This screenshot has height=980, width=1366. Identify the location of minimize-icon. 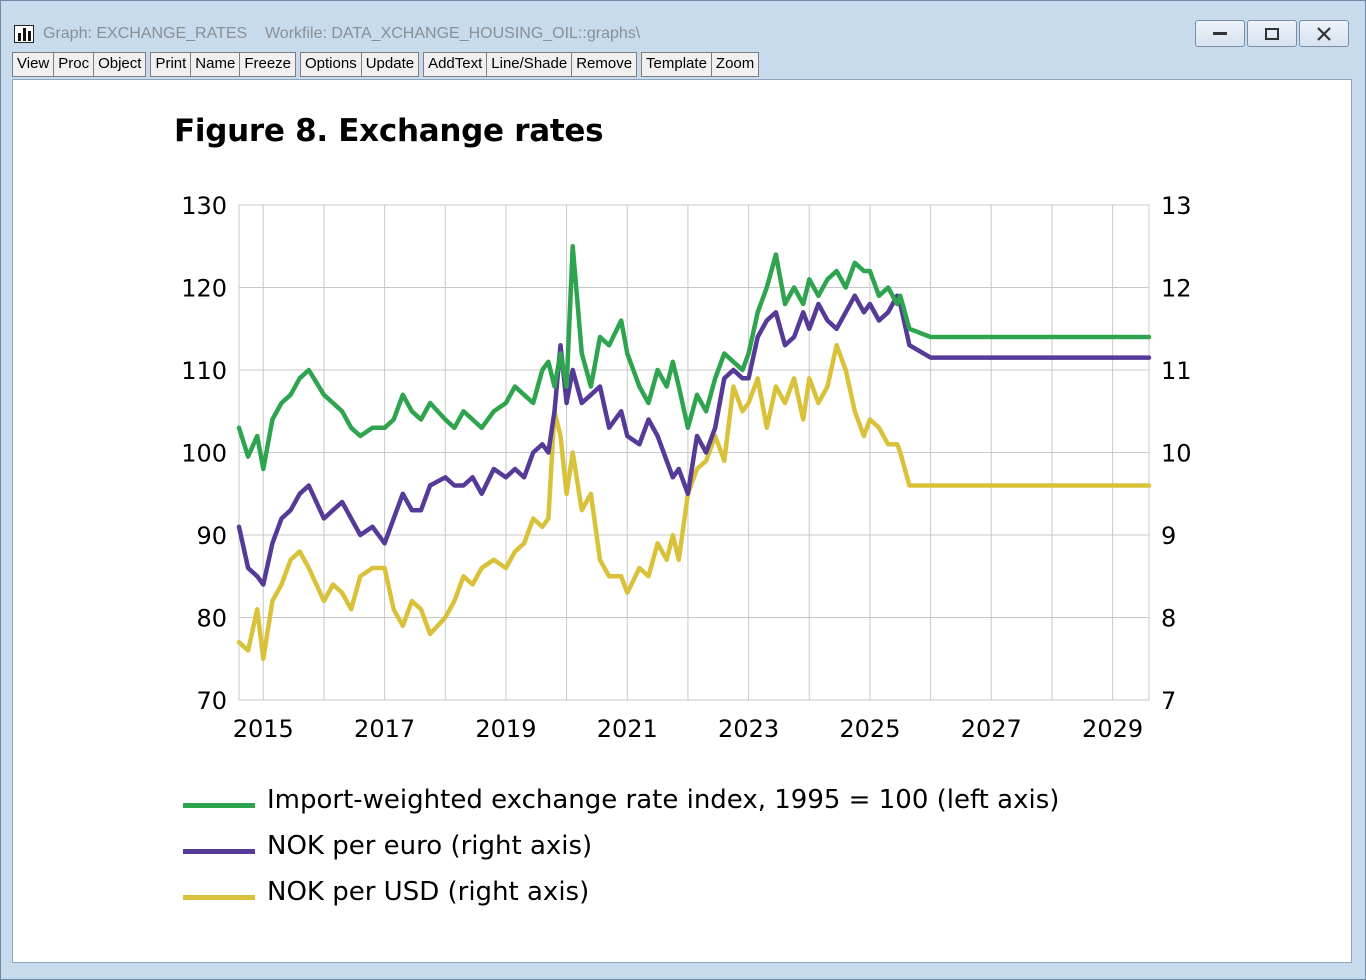
(1220, 33).